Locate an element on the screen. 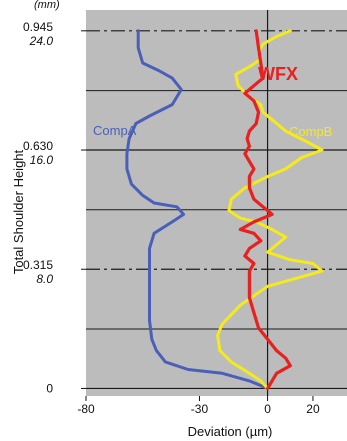 This screenshot has width=347, height=441. series-label-compa: CompA is located at coordinates (115, 130).